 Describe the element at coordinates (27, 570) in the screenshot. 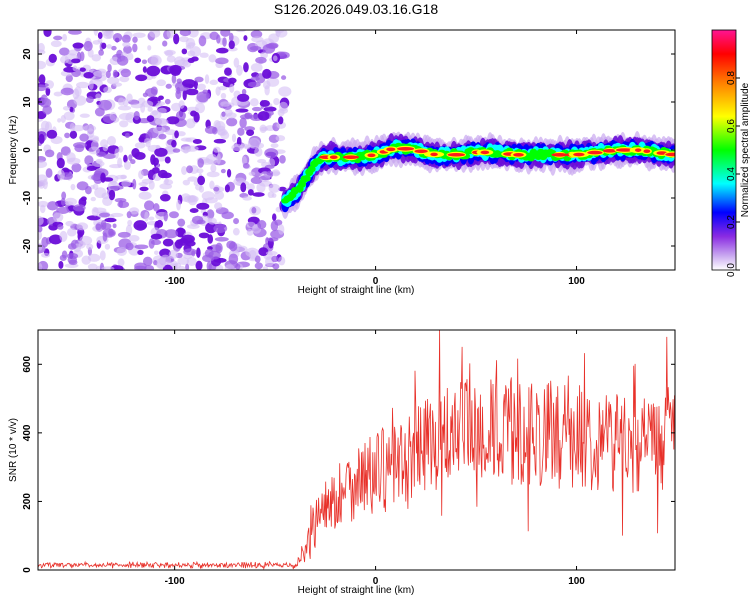

I see `snr-ytick-label: 0` at that location.